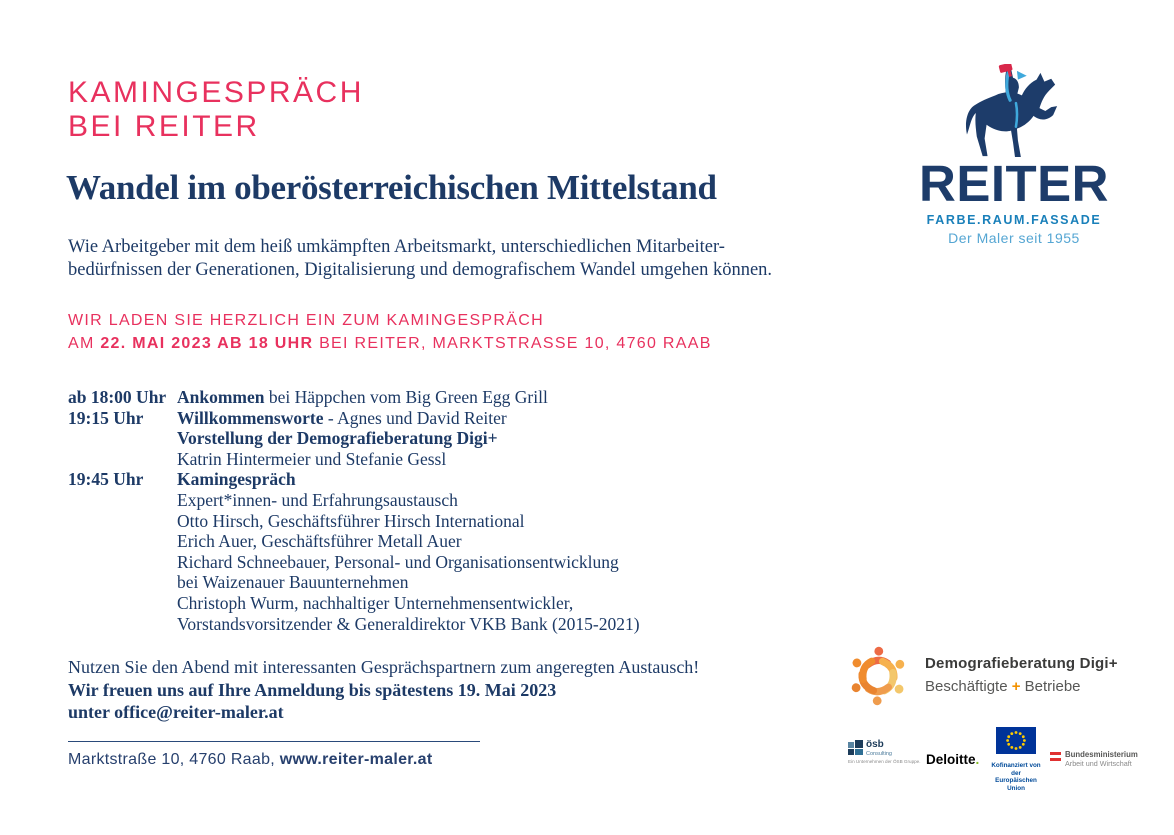  I want to click on schedule-row: Expert*innen- und Erfahrungsaustausch, so click(398, 500).